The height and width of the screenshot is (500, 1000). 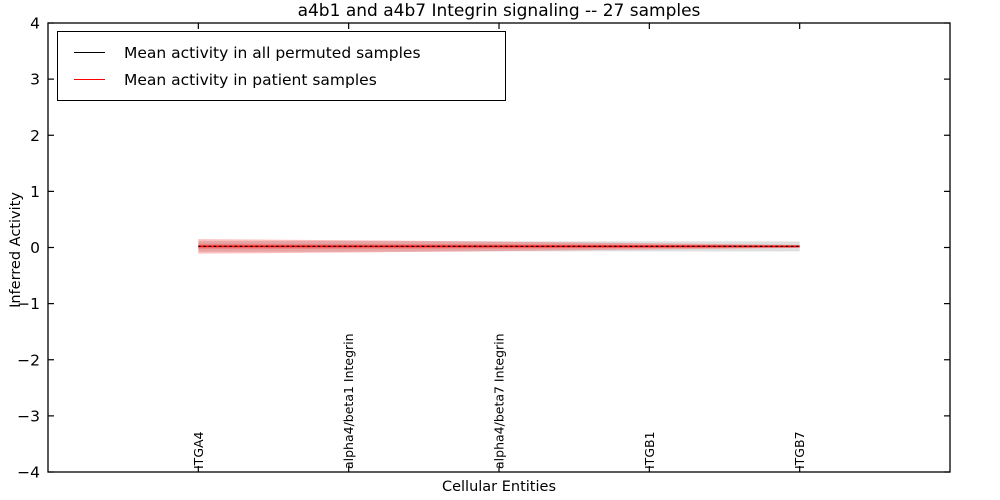 I want to click on y-tick-label: 1, so click(x=35, y=192).